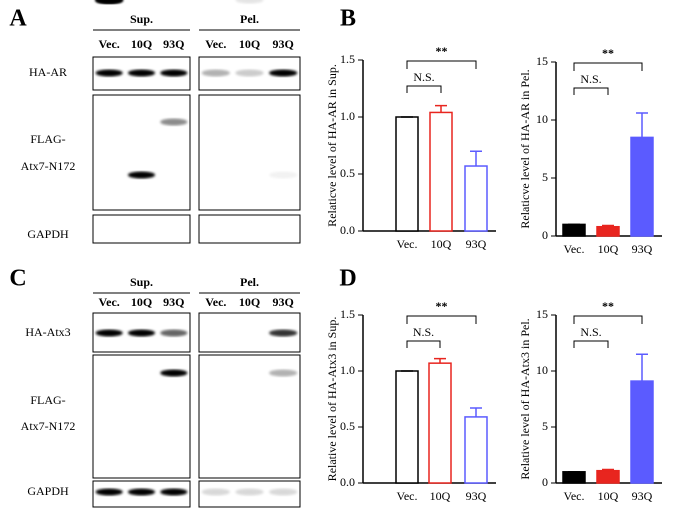 The width and height of the screenshot is (683, 524). What do you see at coordinates (542, 314) in the screenshot?
I see `y-tick-label: 15` at bounding box center [542, 314].